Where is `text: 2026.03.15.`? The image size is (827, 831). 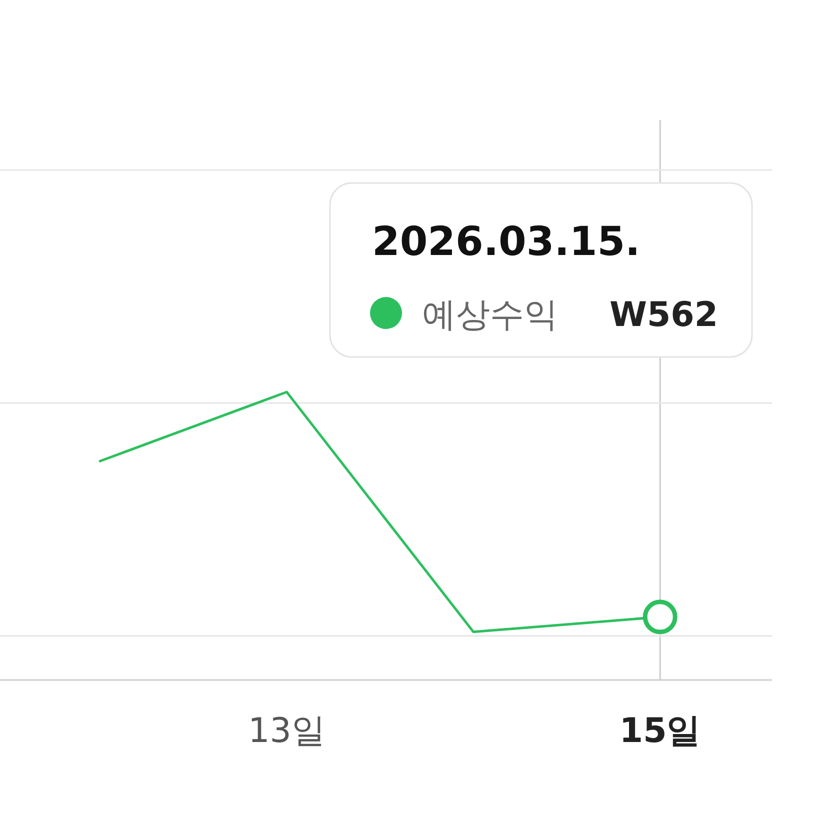
text: 2026.03.15. is located at coordinates (506, 242).